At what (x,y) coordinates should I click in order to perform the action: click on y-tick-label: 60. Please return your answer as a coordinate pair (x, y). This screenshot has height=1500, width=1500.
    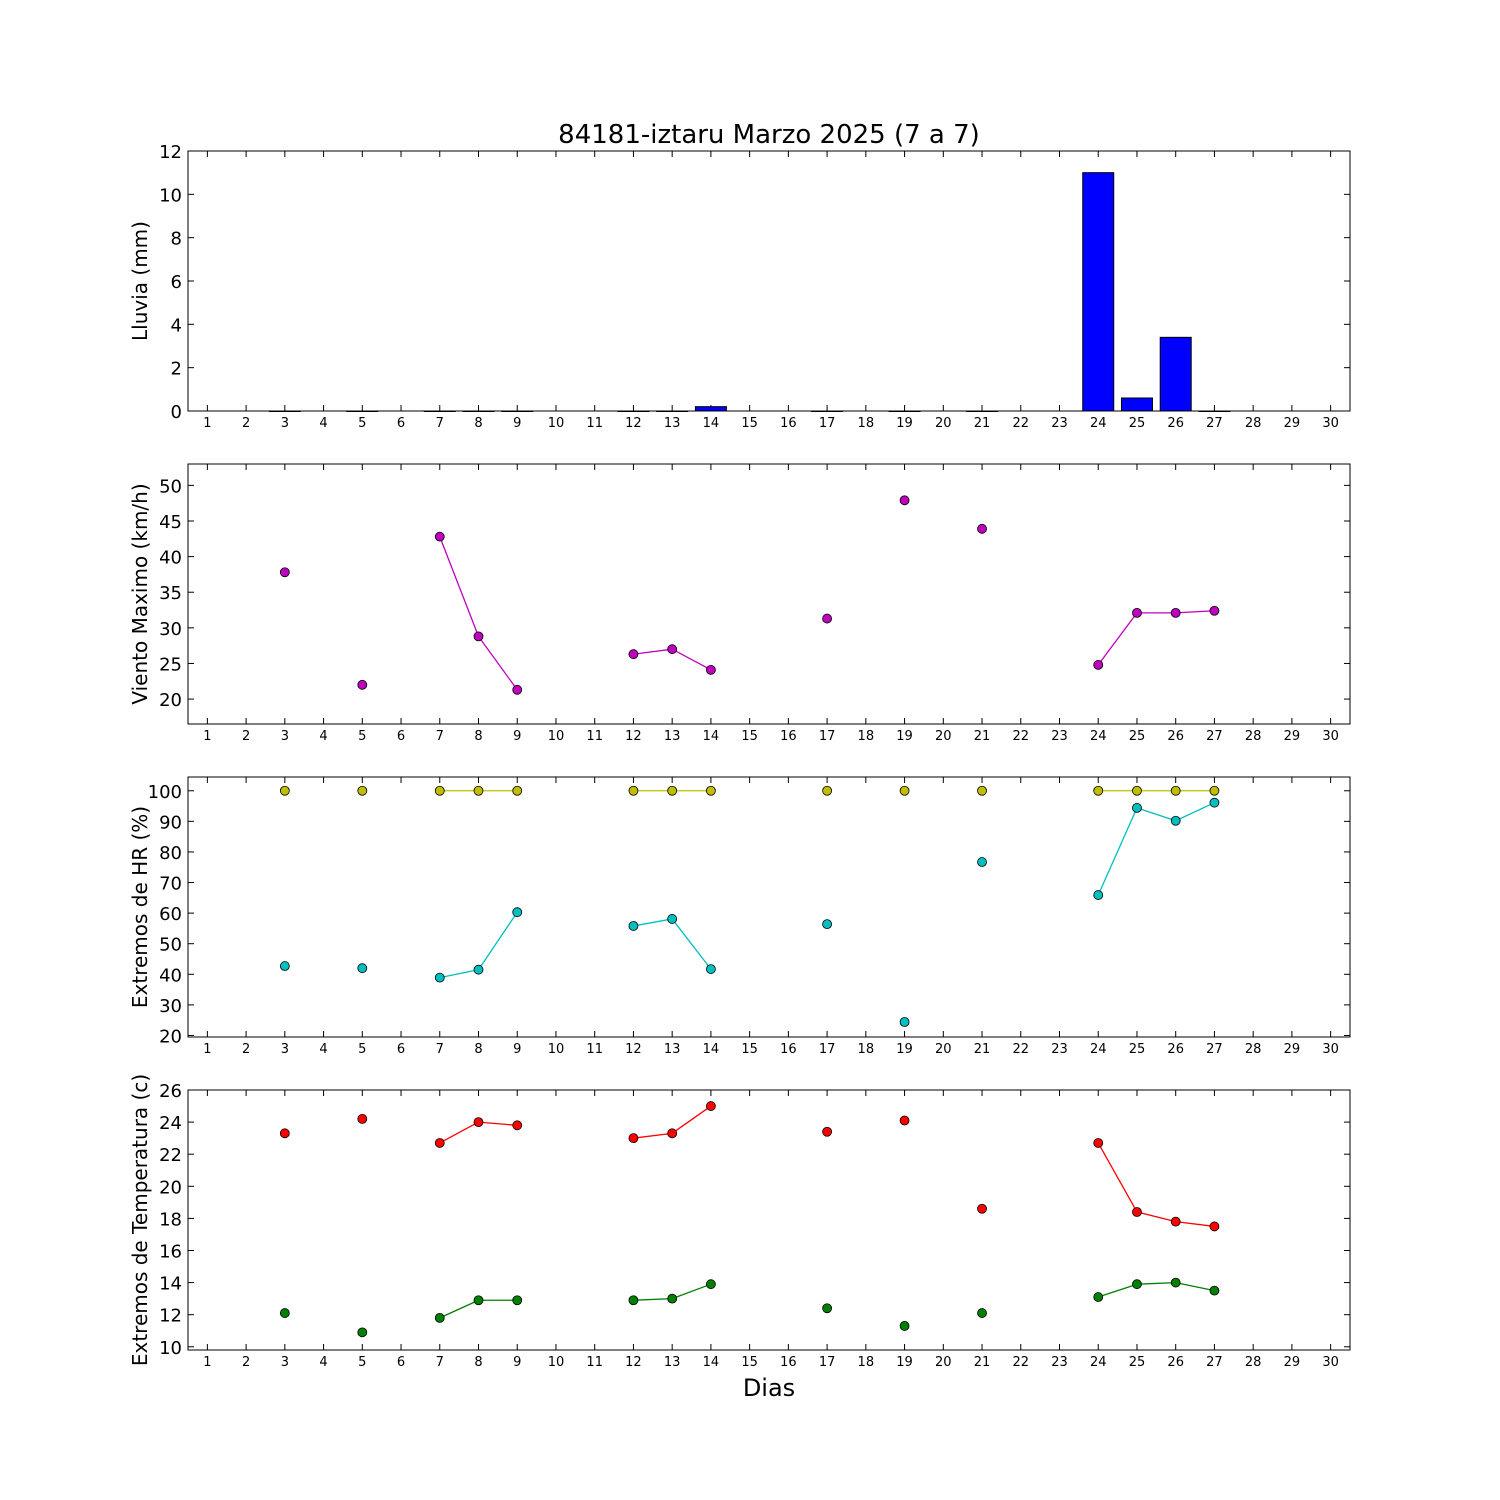
    Looking at the image, I should click on (170, 914).